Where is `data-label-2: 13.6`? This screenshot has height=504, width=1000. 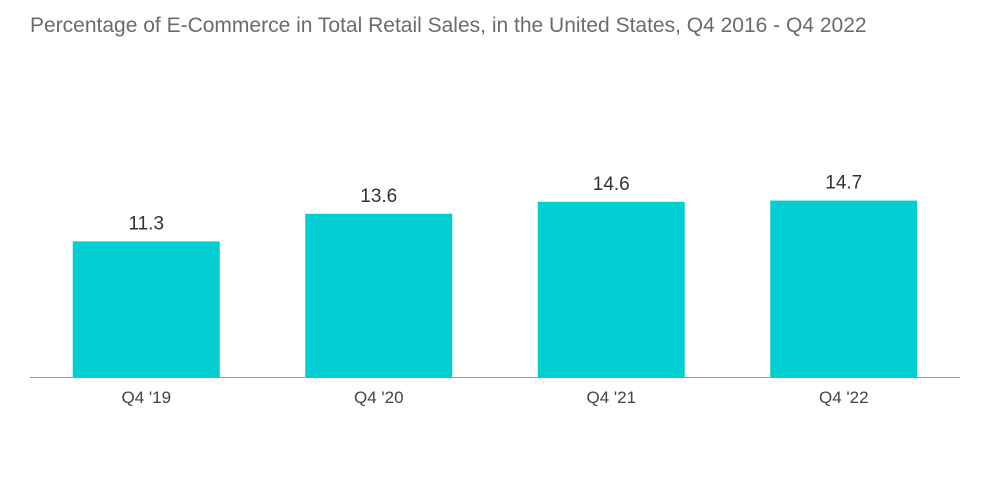 data-label-2: 13.6 is located at coordinates (378, 196).